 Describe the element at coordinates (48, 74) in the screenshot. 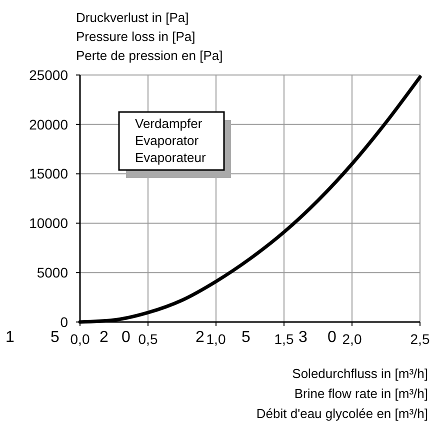

I see `y-tick-label: 25000` at that location.